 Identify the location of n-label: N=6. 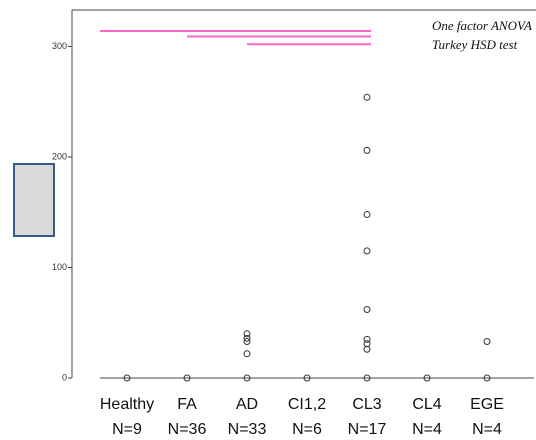
(307, 429).